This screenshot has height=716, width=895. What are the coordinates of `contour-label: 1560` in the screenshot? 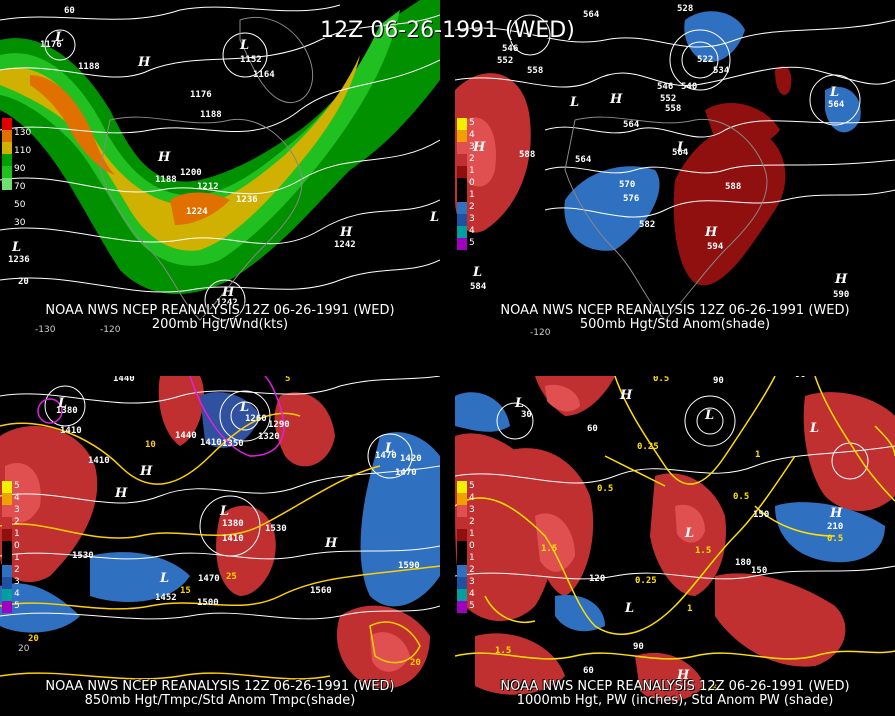 It's located at (321, 591).